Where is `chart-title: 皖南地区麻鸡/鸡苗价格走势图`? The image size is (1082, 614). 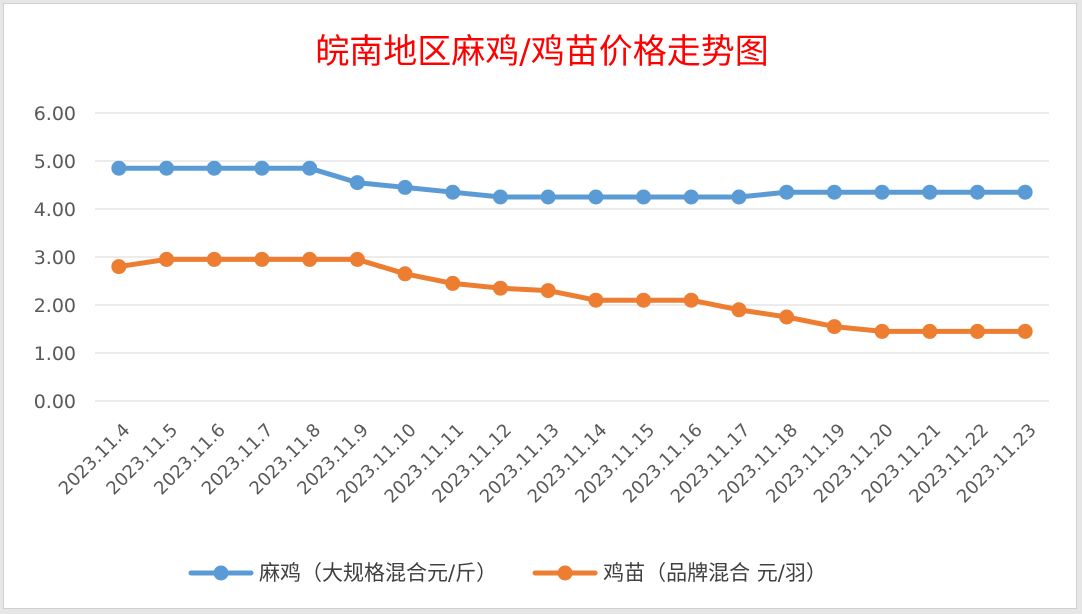 chart-title: 皖南地区麻鸡/鸡苗价格走势图 is located at coordinates (541, 52).